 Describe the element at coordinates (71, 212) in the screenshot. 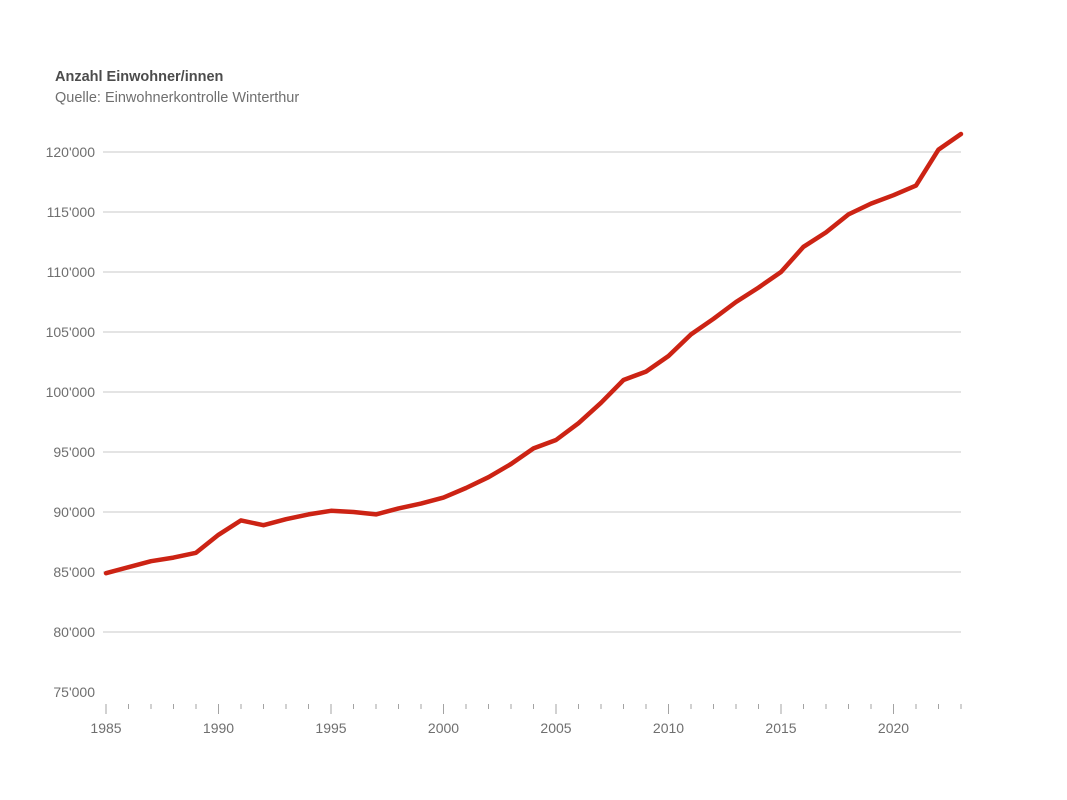

I see `y-axis-label: 115'000` at that location.